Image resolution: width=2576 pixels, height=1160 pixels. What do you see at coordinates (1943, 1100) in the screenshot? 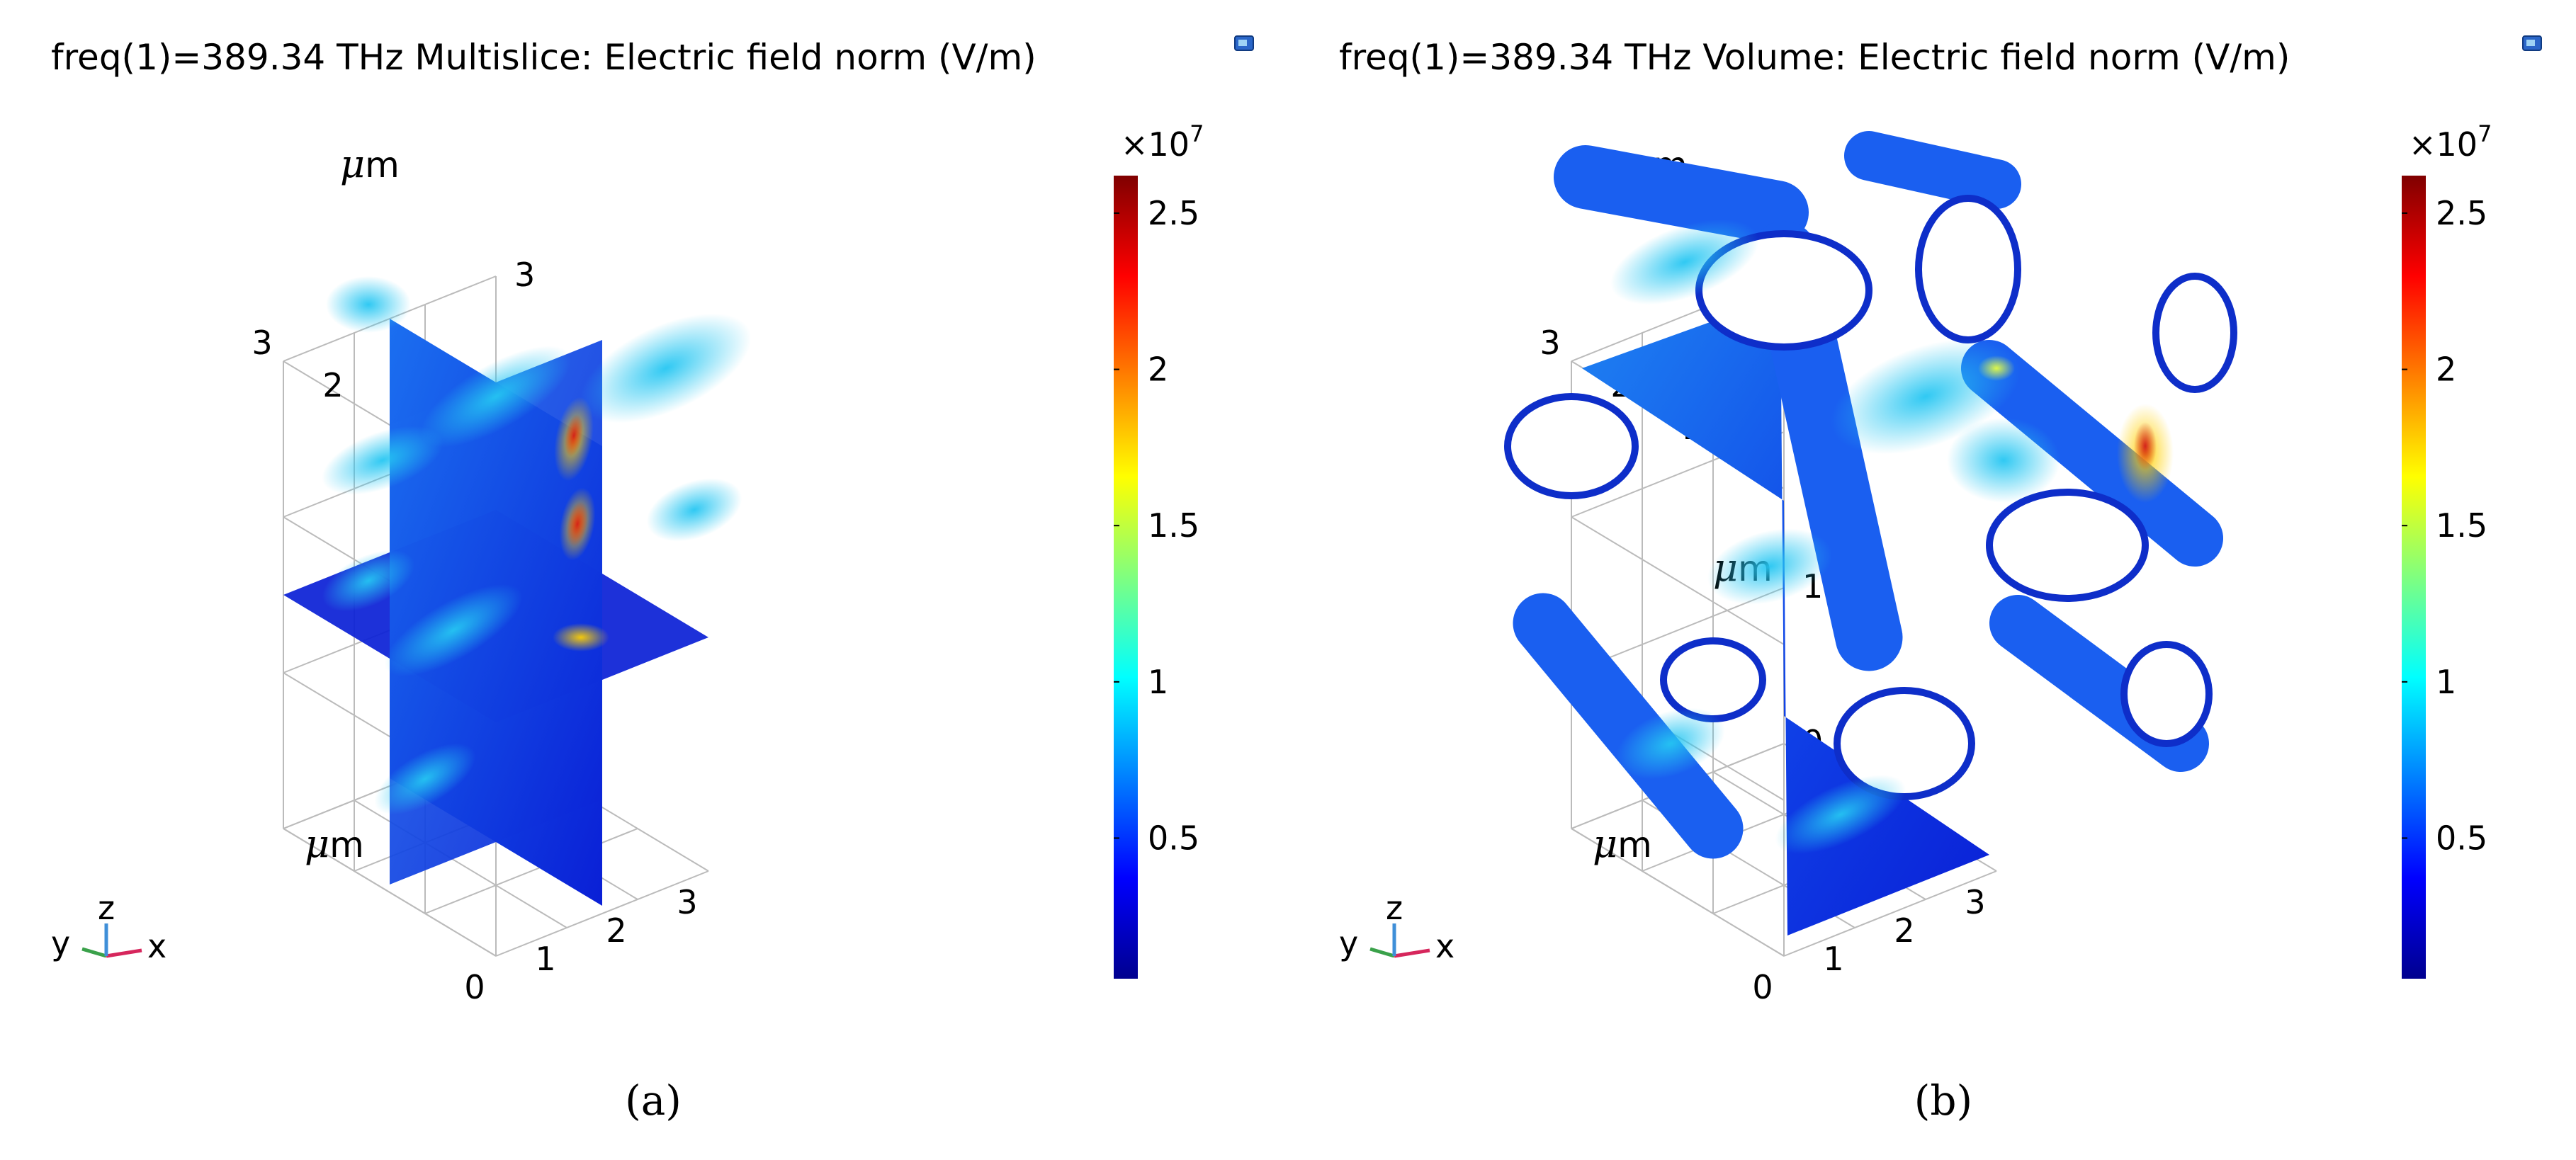
I see `panel-label: (b)` at bounding box center [1943, 1100].